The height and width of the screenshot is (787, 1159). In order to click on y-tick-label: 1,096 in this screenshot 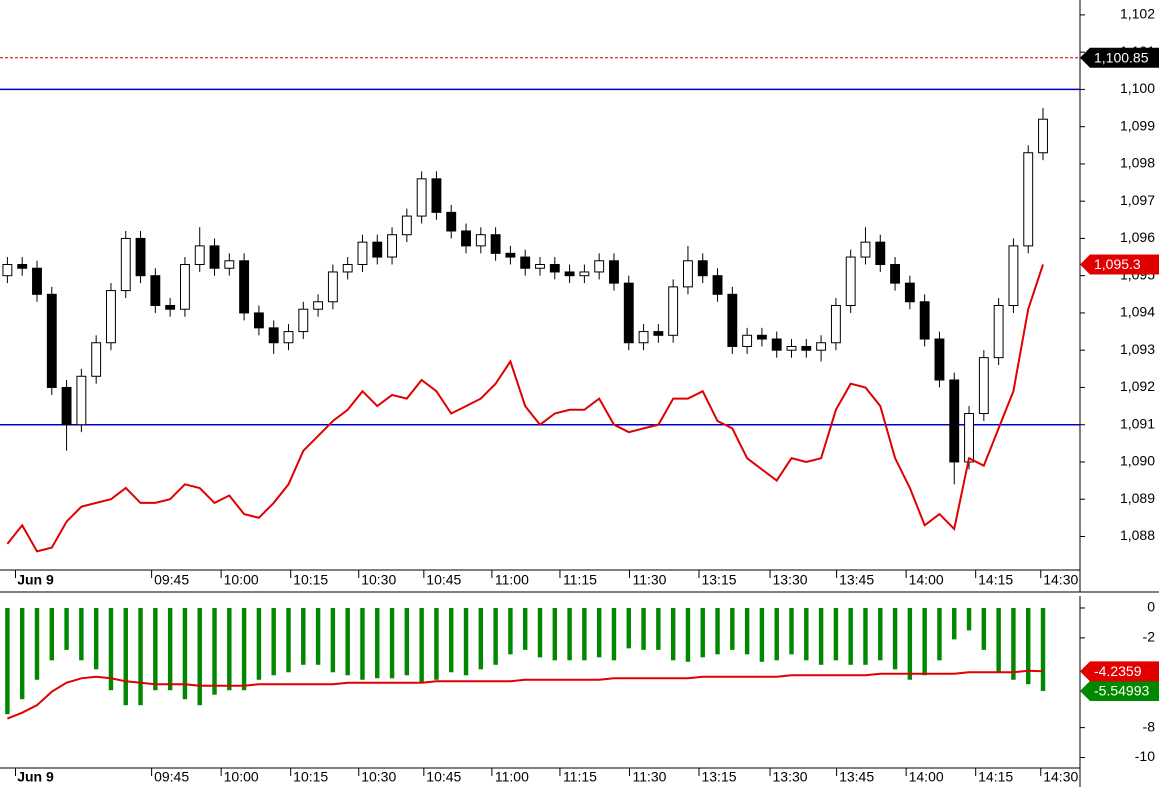, I will do `click(1137, 237)`.